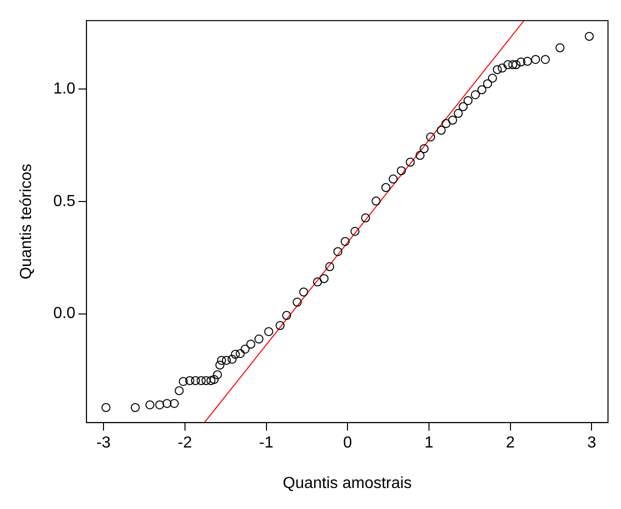 The height and width of the screenshot is (509, 621). I want to click on x-tick-label: -2, so click(185, 443).